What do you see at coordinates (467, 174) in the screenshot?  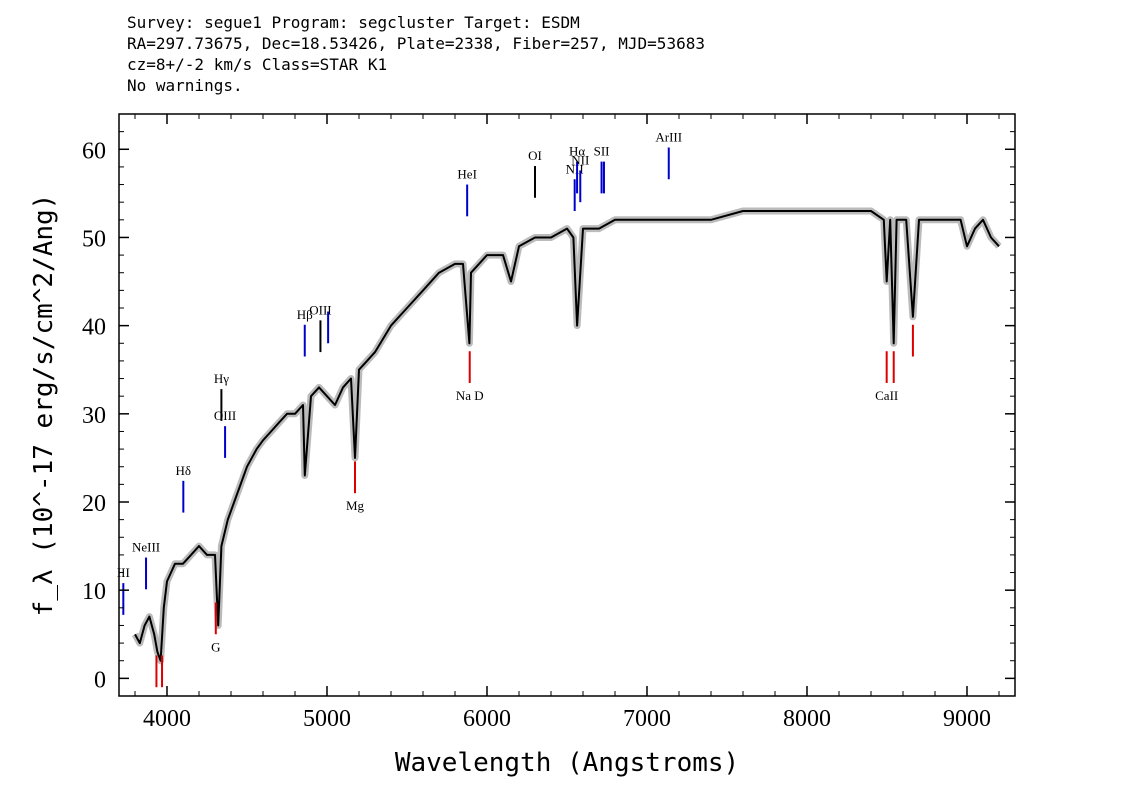 I see `spectral-line-label: HeI` at bounding box center [467, 174].